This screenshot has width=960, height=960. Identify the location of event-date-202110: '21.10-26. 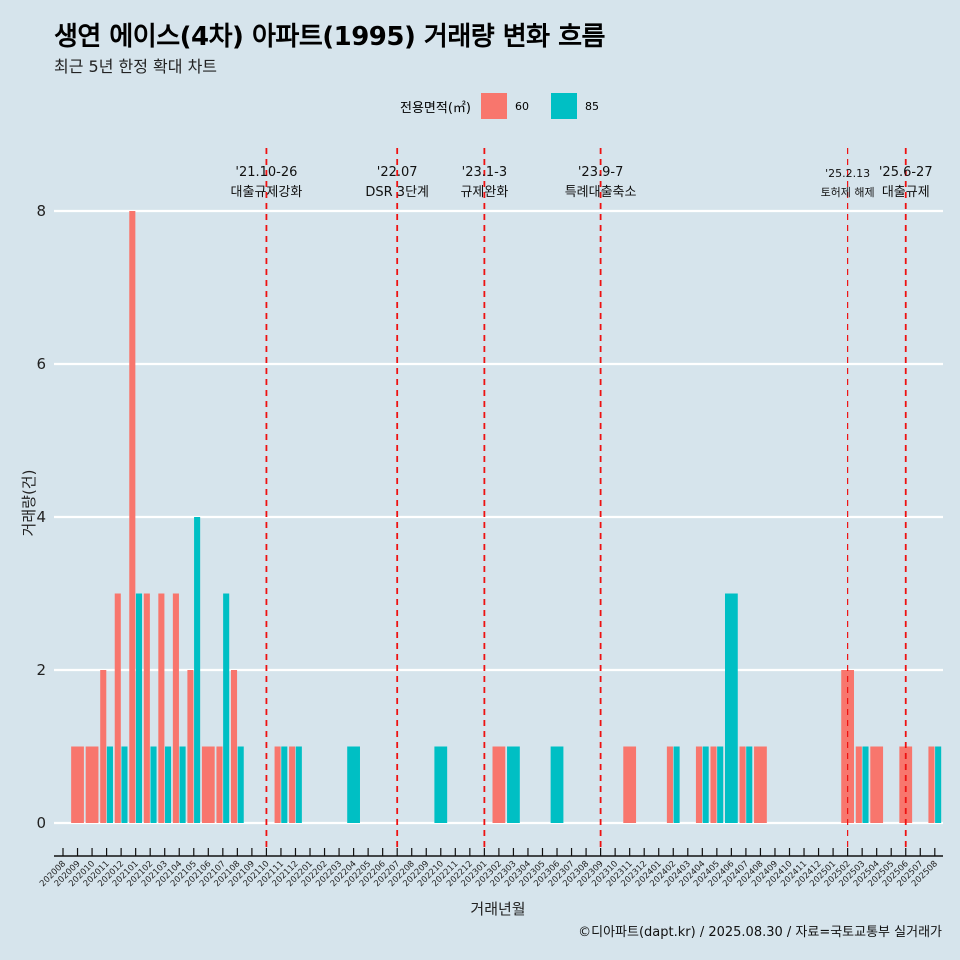
(266, 172).